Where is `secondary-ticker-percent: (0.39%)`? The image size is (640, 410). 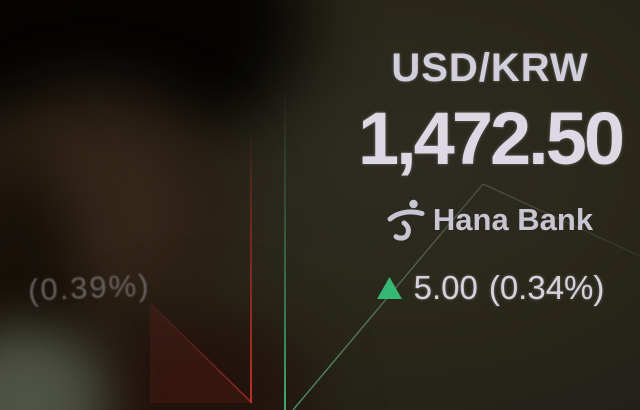 secondary-ticker-percent: (0.39%) is located at coordinates (89, 287).